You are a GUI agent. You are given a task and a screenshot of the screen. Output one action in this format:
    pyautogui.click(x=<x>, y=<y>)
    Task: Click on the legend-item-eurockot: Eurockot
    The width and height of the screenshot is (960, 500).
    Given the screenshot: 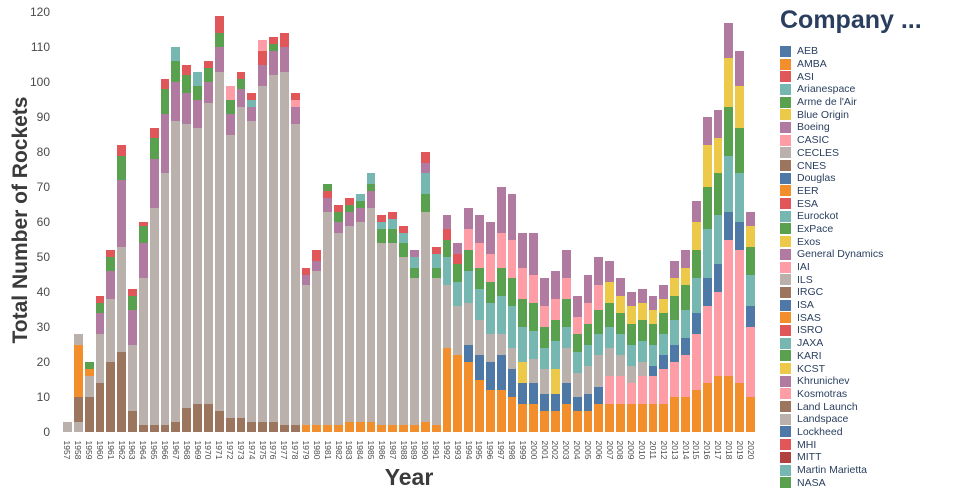 What is the action you would take?
    pyautogui.click(x=869, y=216)
    